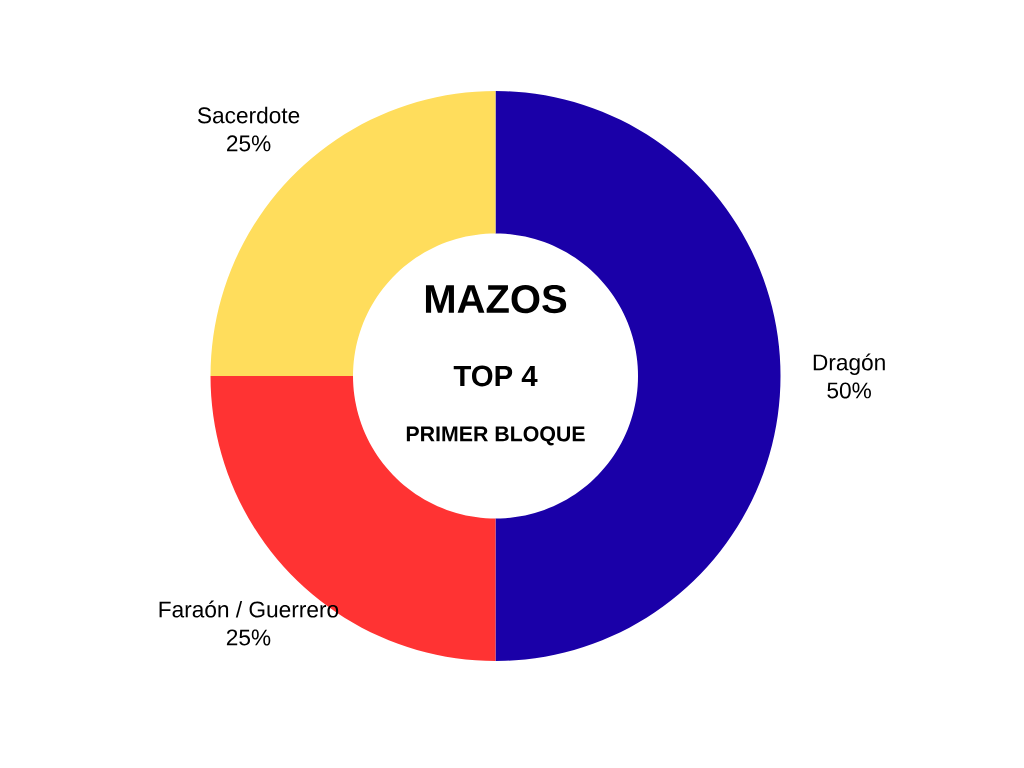 The height and width of the screenshot is (768, 1024). What do you see at coordinates (248, 115) in the screenshot?
I see `slice-label: Sacerdote` at bounding box center [248, 115].